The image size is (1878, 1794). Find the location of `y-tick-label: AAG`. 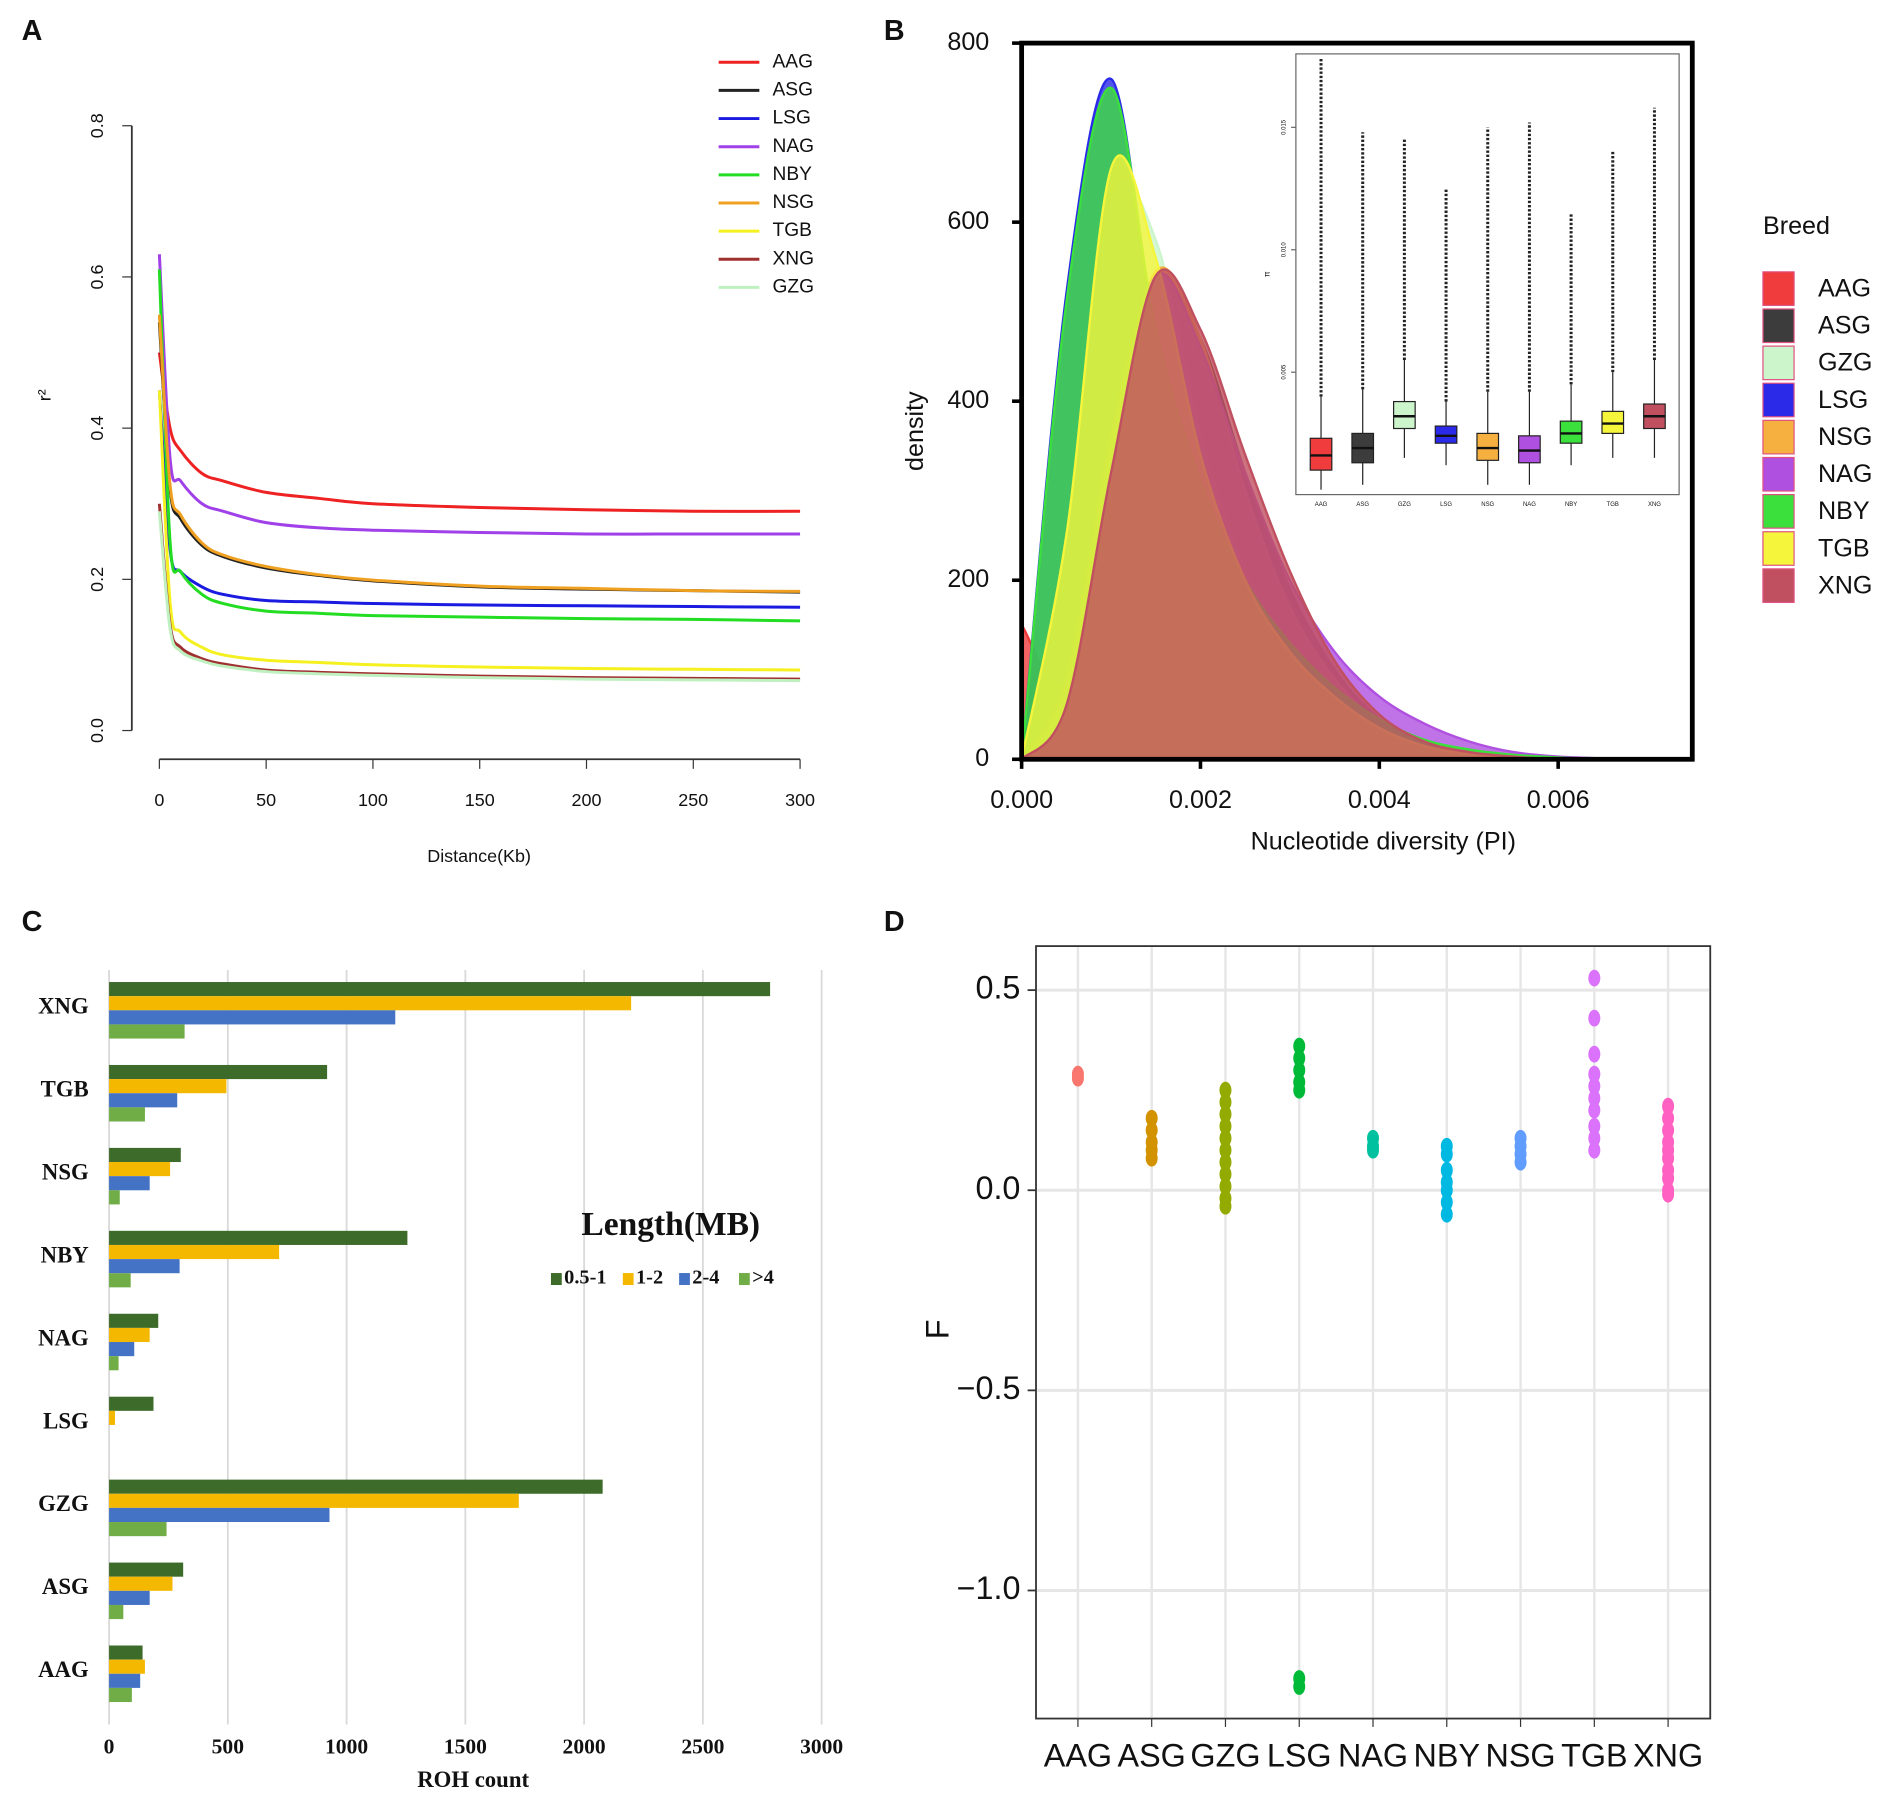

y-tick-label: AAG is located at coordinates (63, 1669).